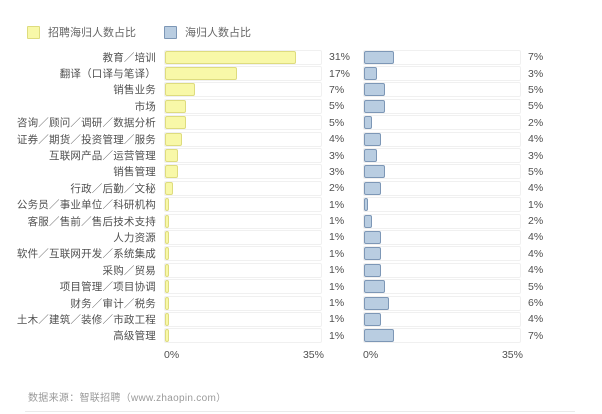 The width and height of the screenshot is (602, 414). I want to click on table-row: 证券／期货／投资管理／服务 4% 4%, so click(301, 139).